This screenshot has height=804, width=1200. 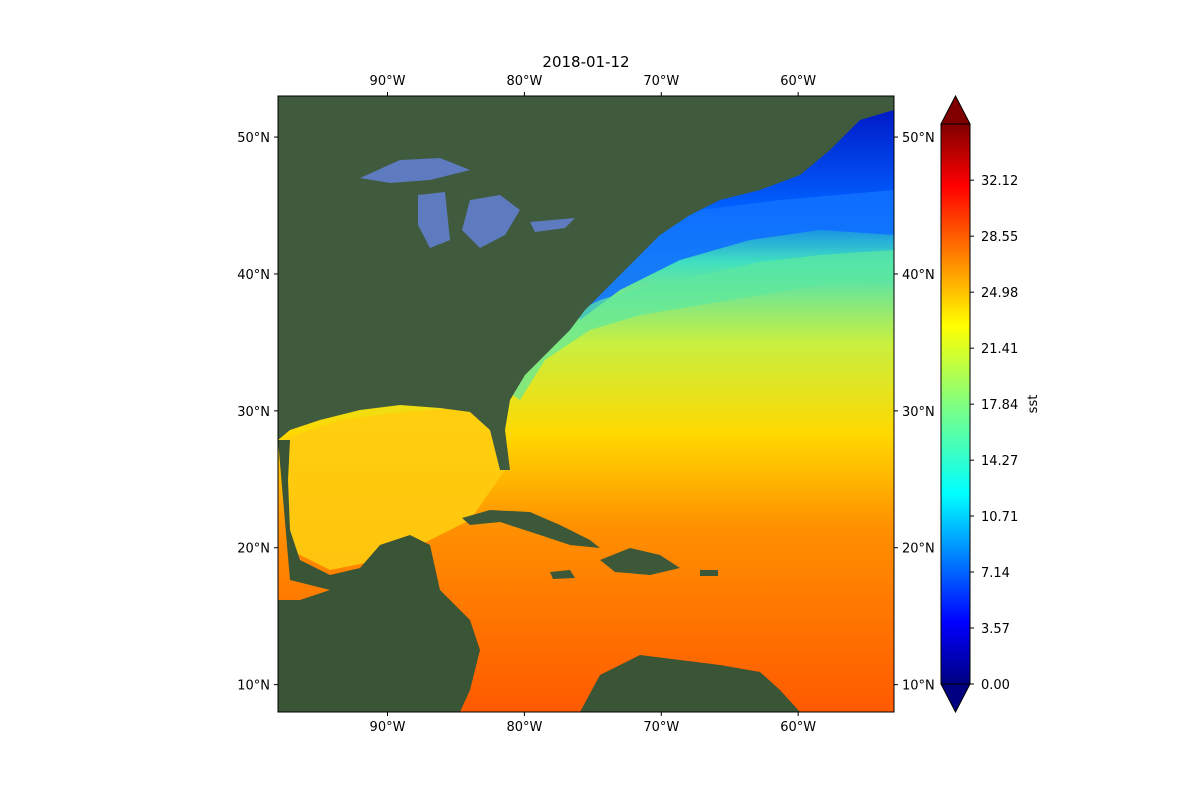 I want to click on lat-tick-label-right: 50°N, so click(x=918, y=138).